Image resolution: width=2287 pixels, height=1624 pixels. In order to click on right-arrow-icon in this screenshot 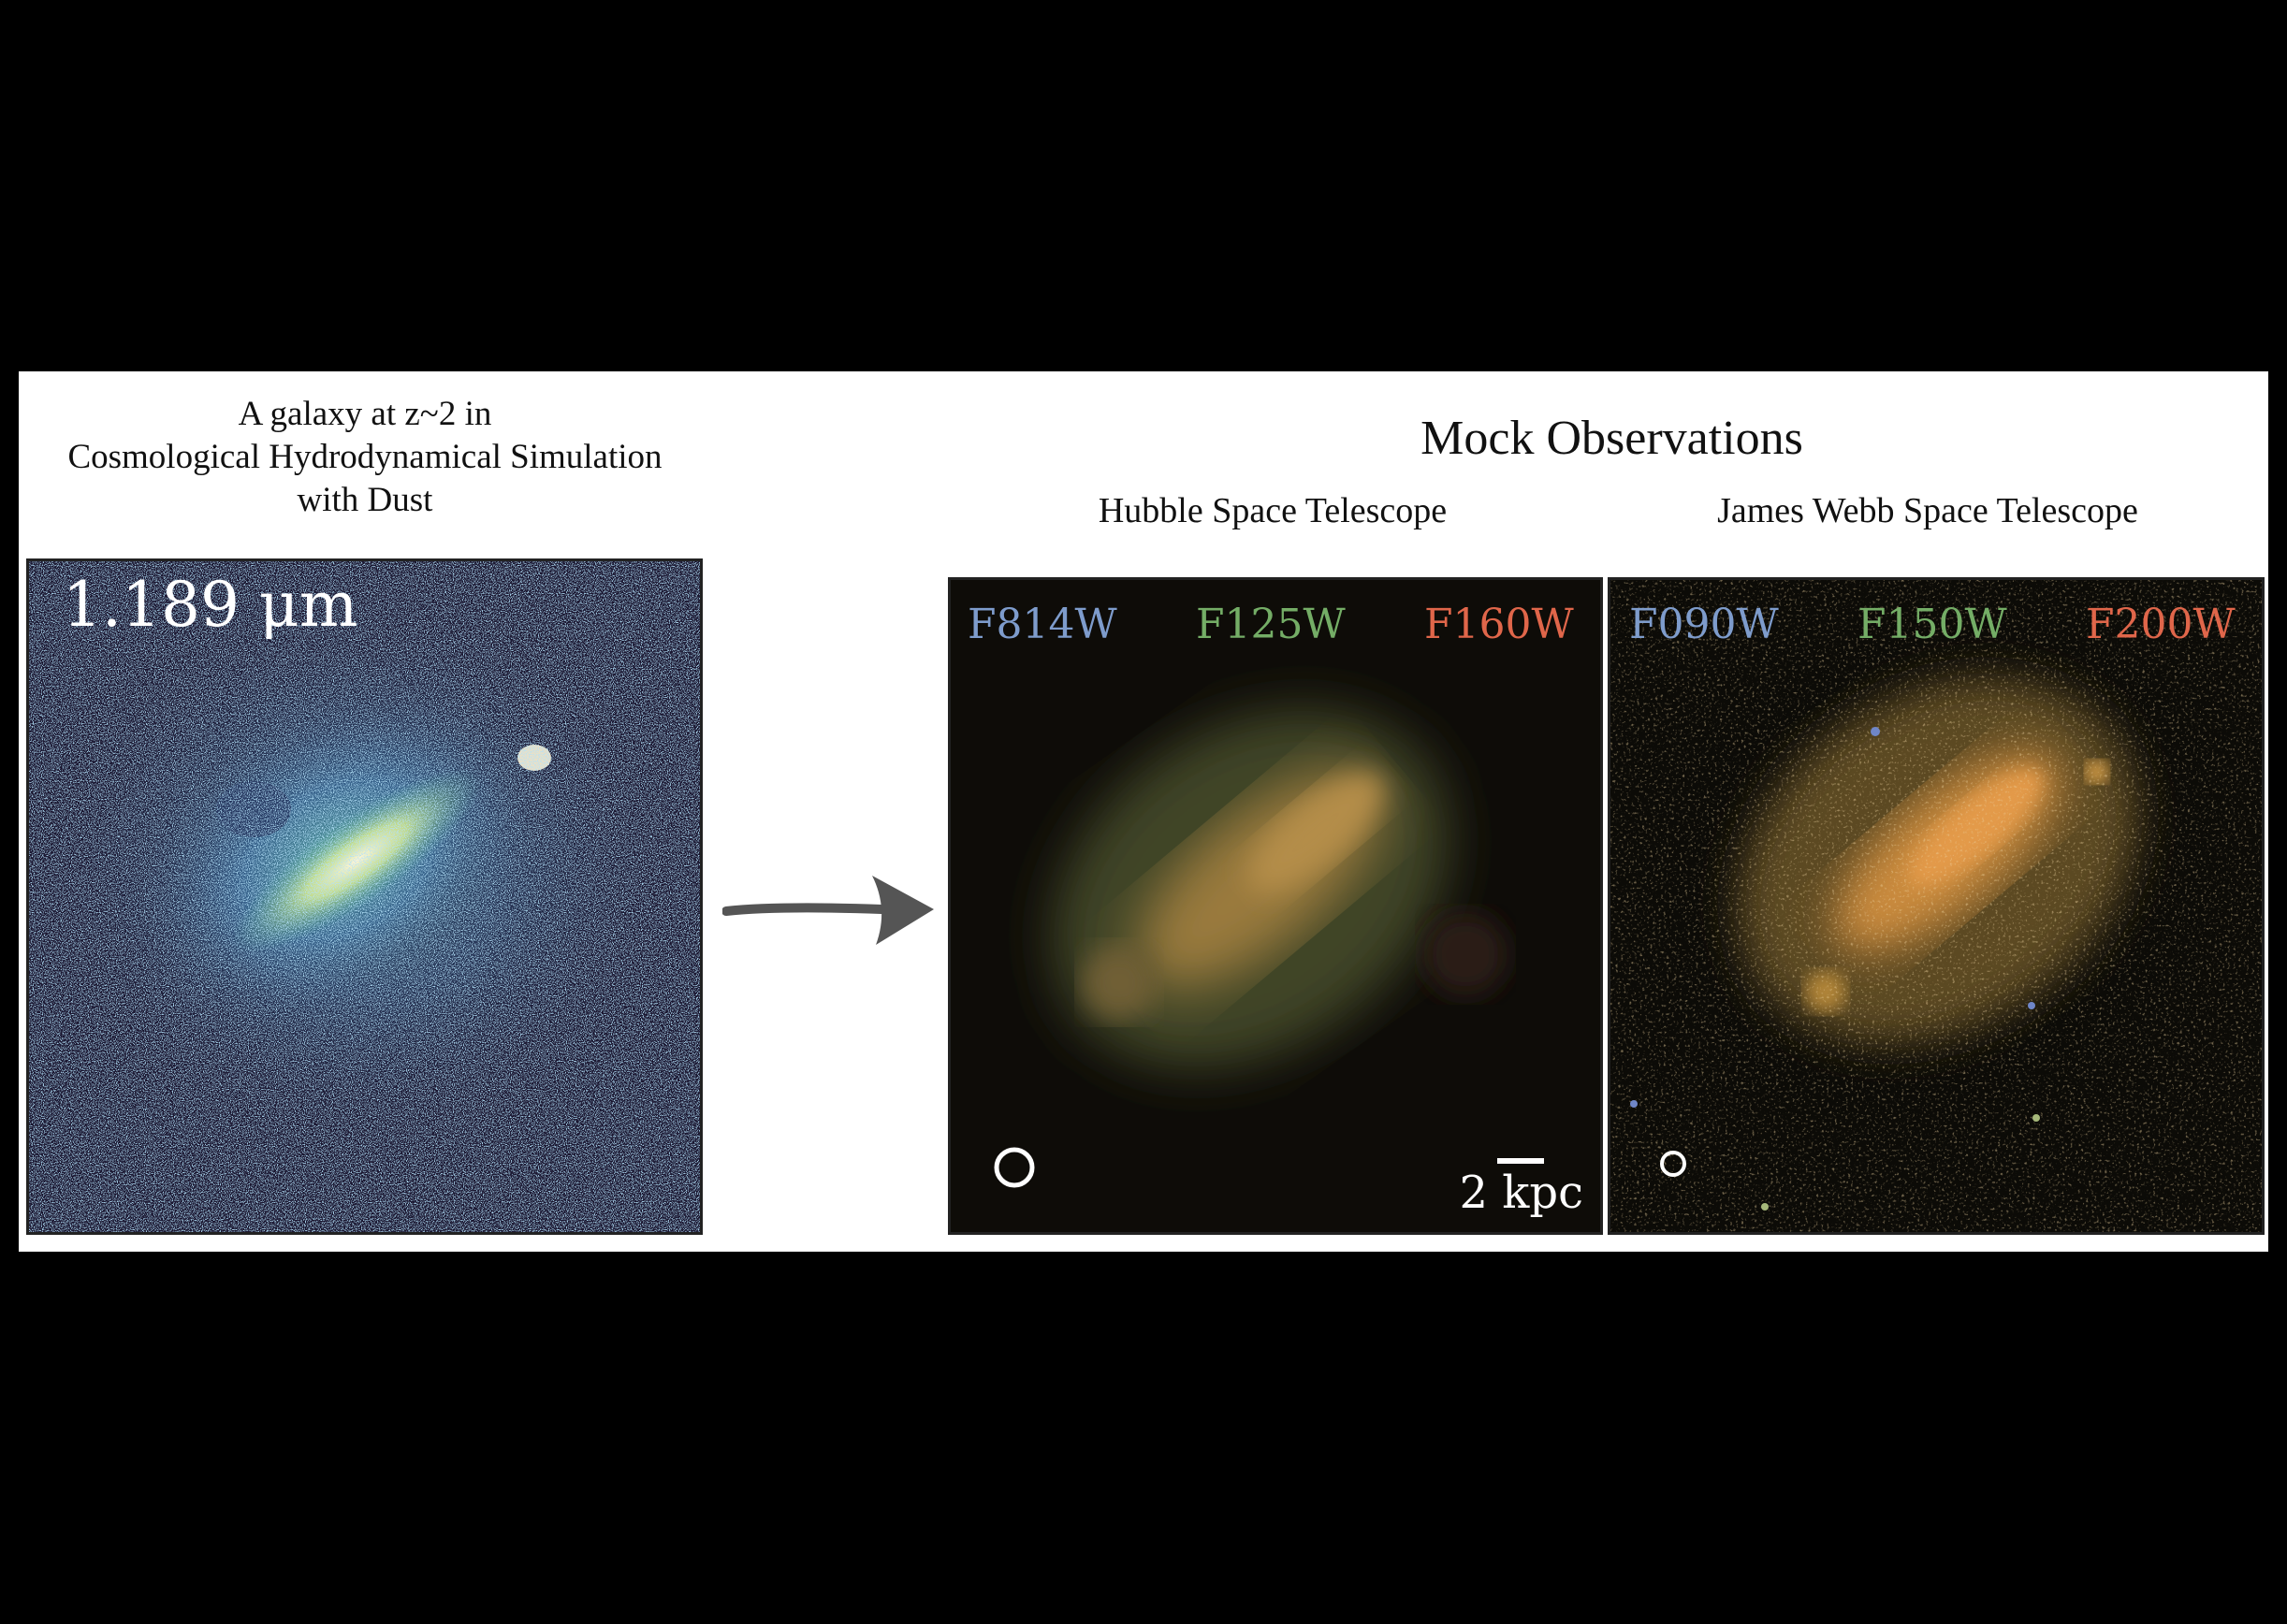, I will do `click(828, 910)`.